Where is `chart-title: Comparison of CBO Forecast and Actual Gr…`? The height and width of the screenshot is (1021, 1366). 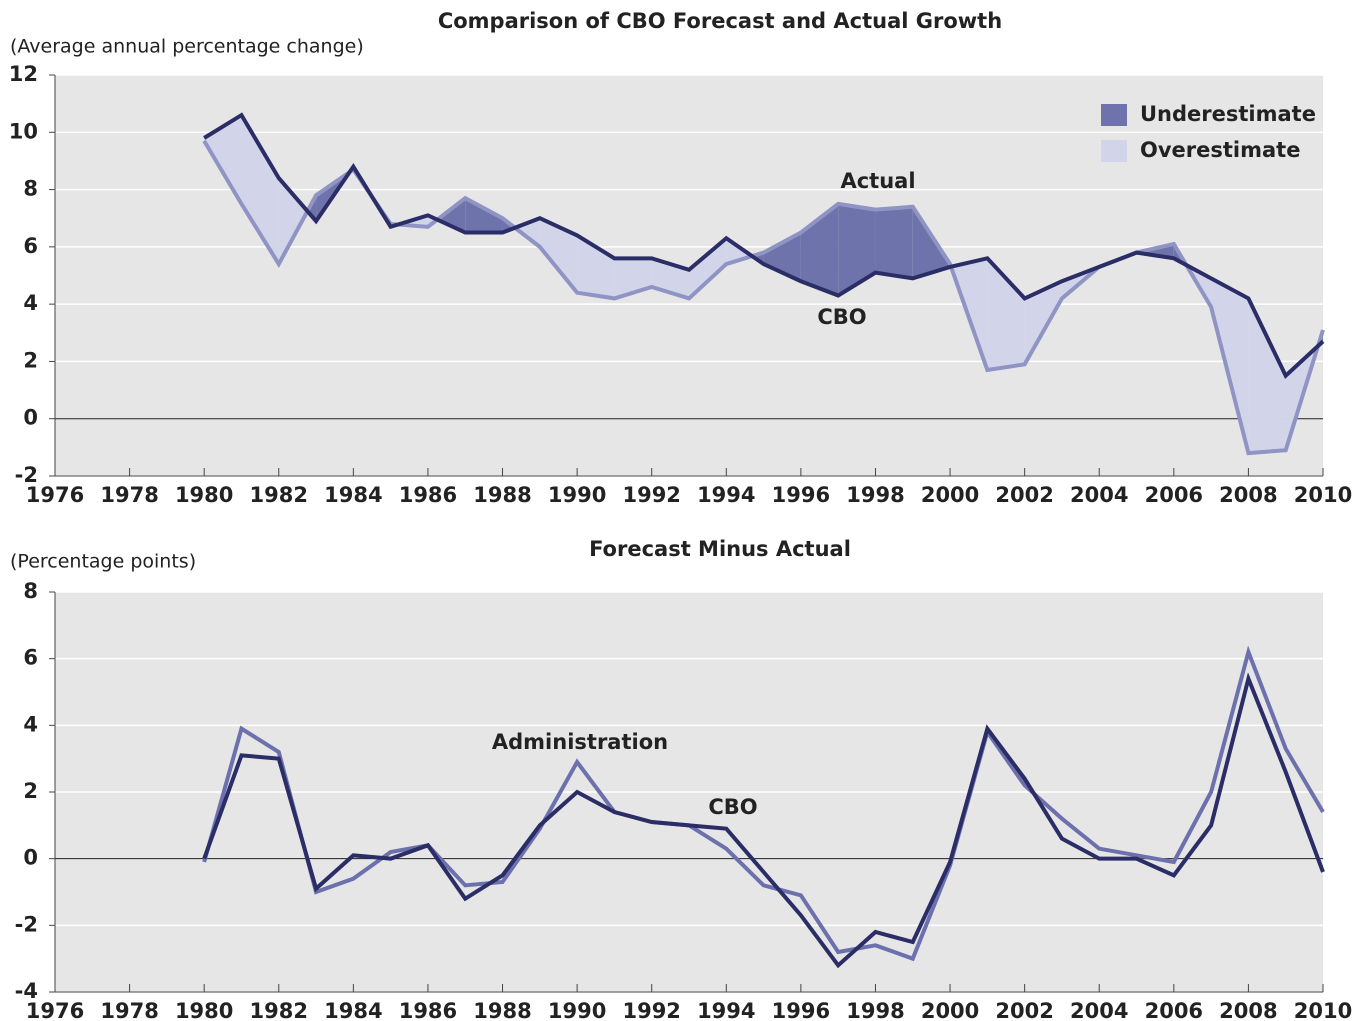 chart-title: Comparison of CBO Forecast and Actual Gr… is located at coordinates (720, 21).